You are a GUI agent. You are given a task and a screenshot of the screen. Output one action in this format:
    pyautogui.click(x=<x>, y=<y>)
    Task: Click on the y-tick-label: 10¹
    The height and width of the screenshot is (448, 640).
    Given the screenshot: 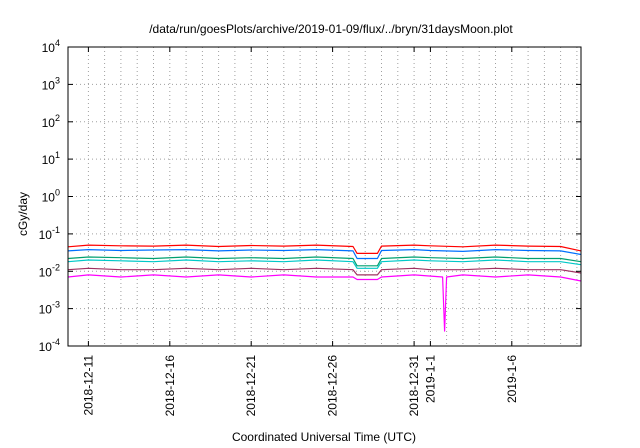 What is the action you would take?
    pyautogui.click(x=51, y=158)
    